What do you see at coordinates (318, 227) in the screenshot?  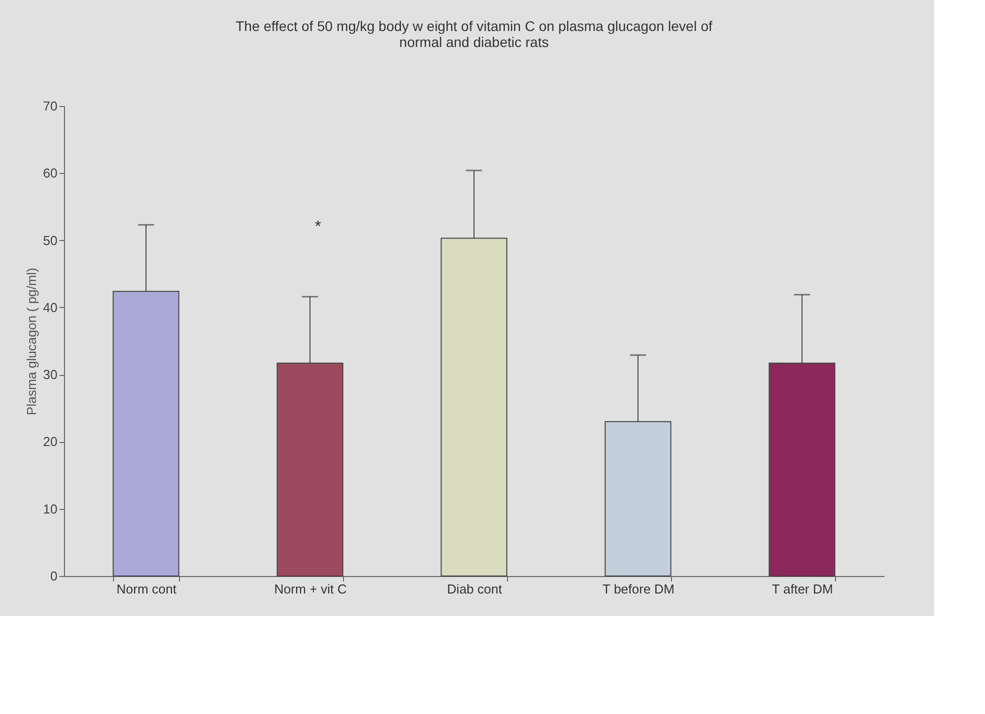 I see `annotation: *` at bounding box center [318, 227].